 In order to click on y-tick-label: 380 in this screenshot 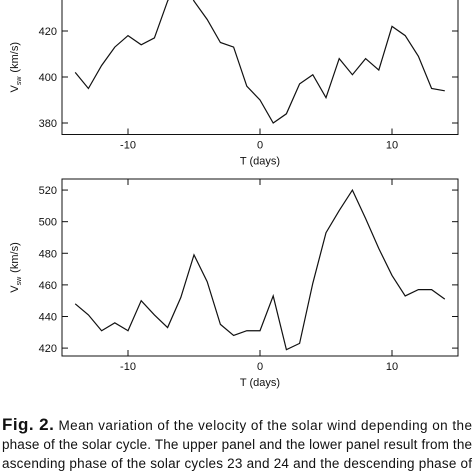, I will do `click(48, 124)`.